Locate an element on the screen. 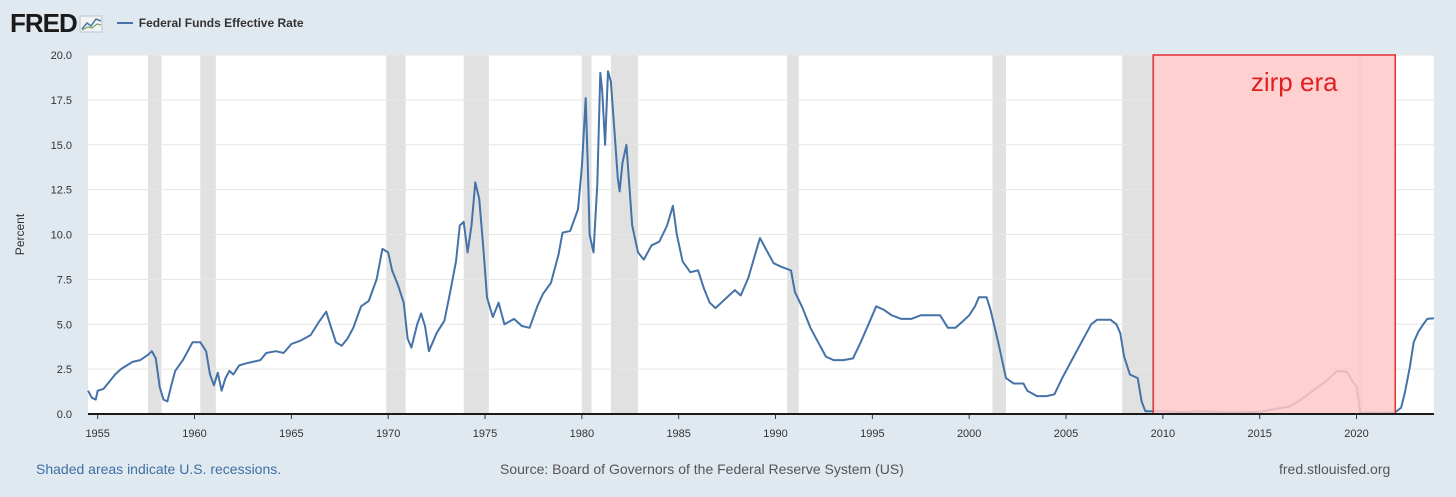 The height and width of the screenshot is (497, 1456). y-tick-label: 2.5 is located at coordinates (64, 370).